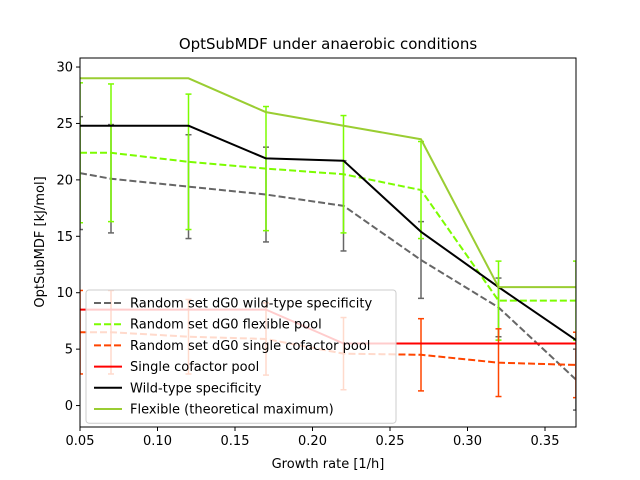 This screenshot has width=640, height=480. What do you see at coordinates (196, 388) in the screenshot?
I see `legend-label: Wild-type specificity` at bounding box center [196, 388].